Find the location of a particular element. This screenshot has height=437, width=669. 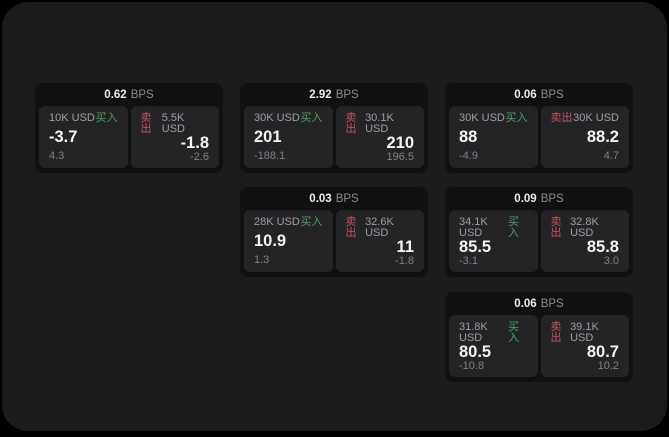

bps-value: 0.09 is located at coordinates (525, 198).